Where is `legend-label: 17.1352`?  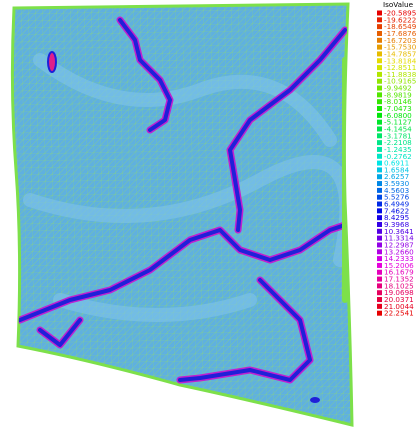 legend-label: 17.1352 is located at coordinates (399, 279).